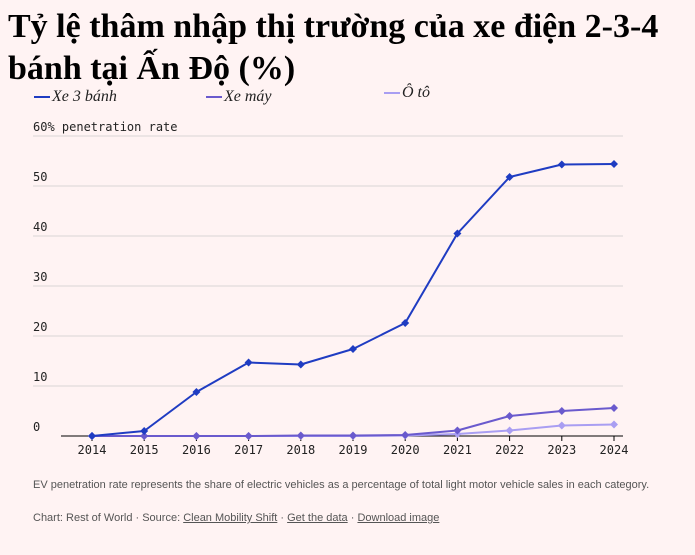 This screenshot has height=555, width=695. What do you see at coordinates (214, 97) in the screenshot?
I see `legend-swatch-motorbike` at bounding box center [214, 97].